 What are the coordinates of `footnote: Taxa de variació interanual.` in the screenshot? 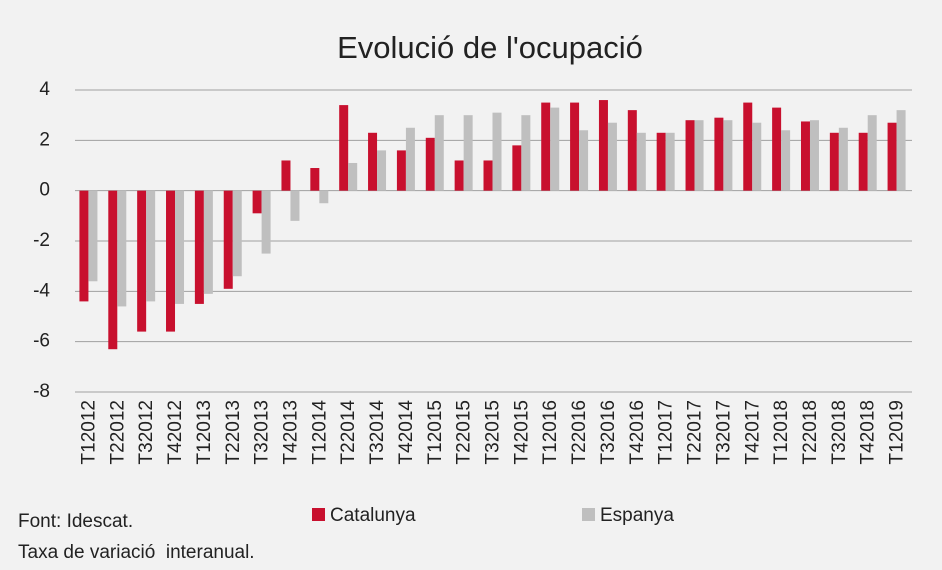 It's located at (136, 552).